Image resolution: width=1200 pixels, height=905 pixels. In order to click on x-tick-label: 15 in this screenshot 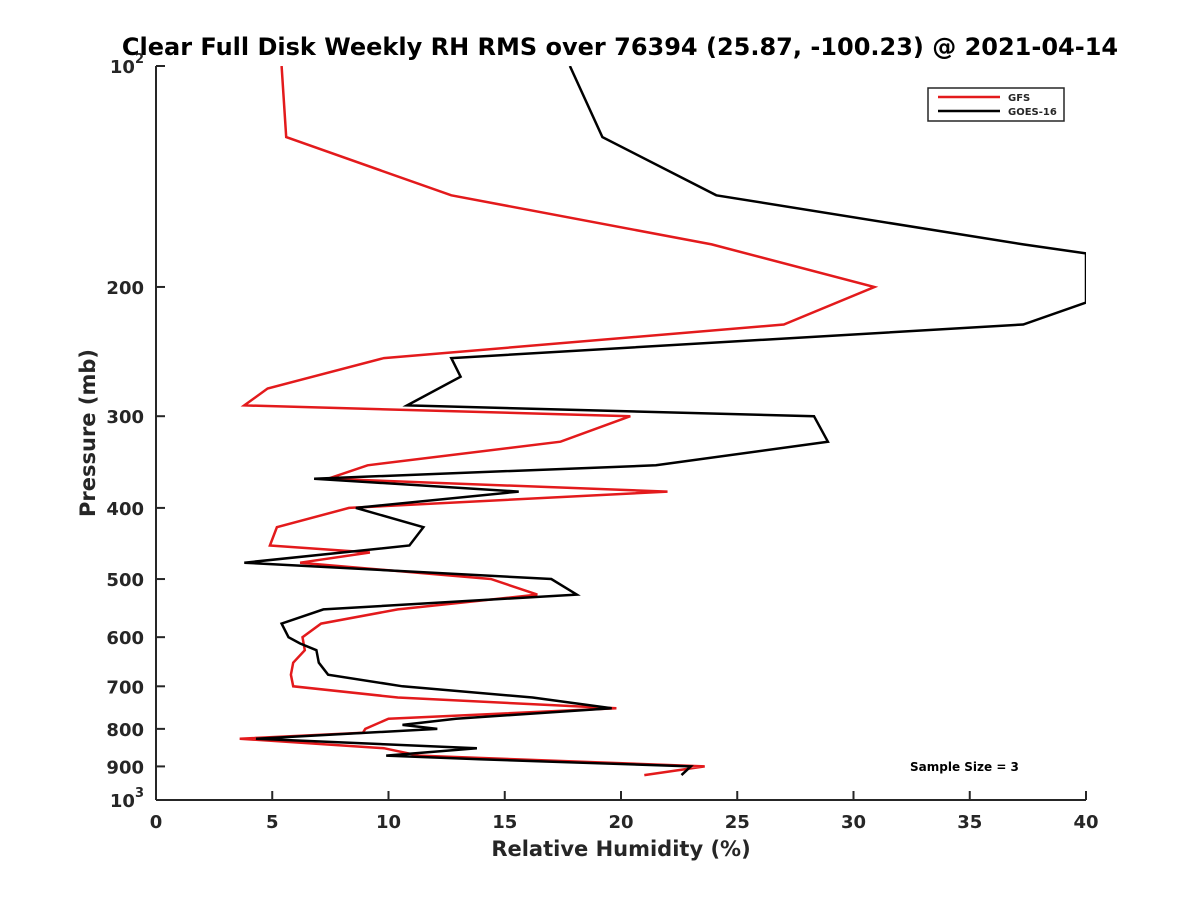, I will do `click(504, 822)`.